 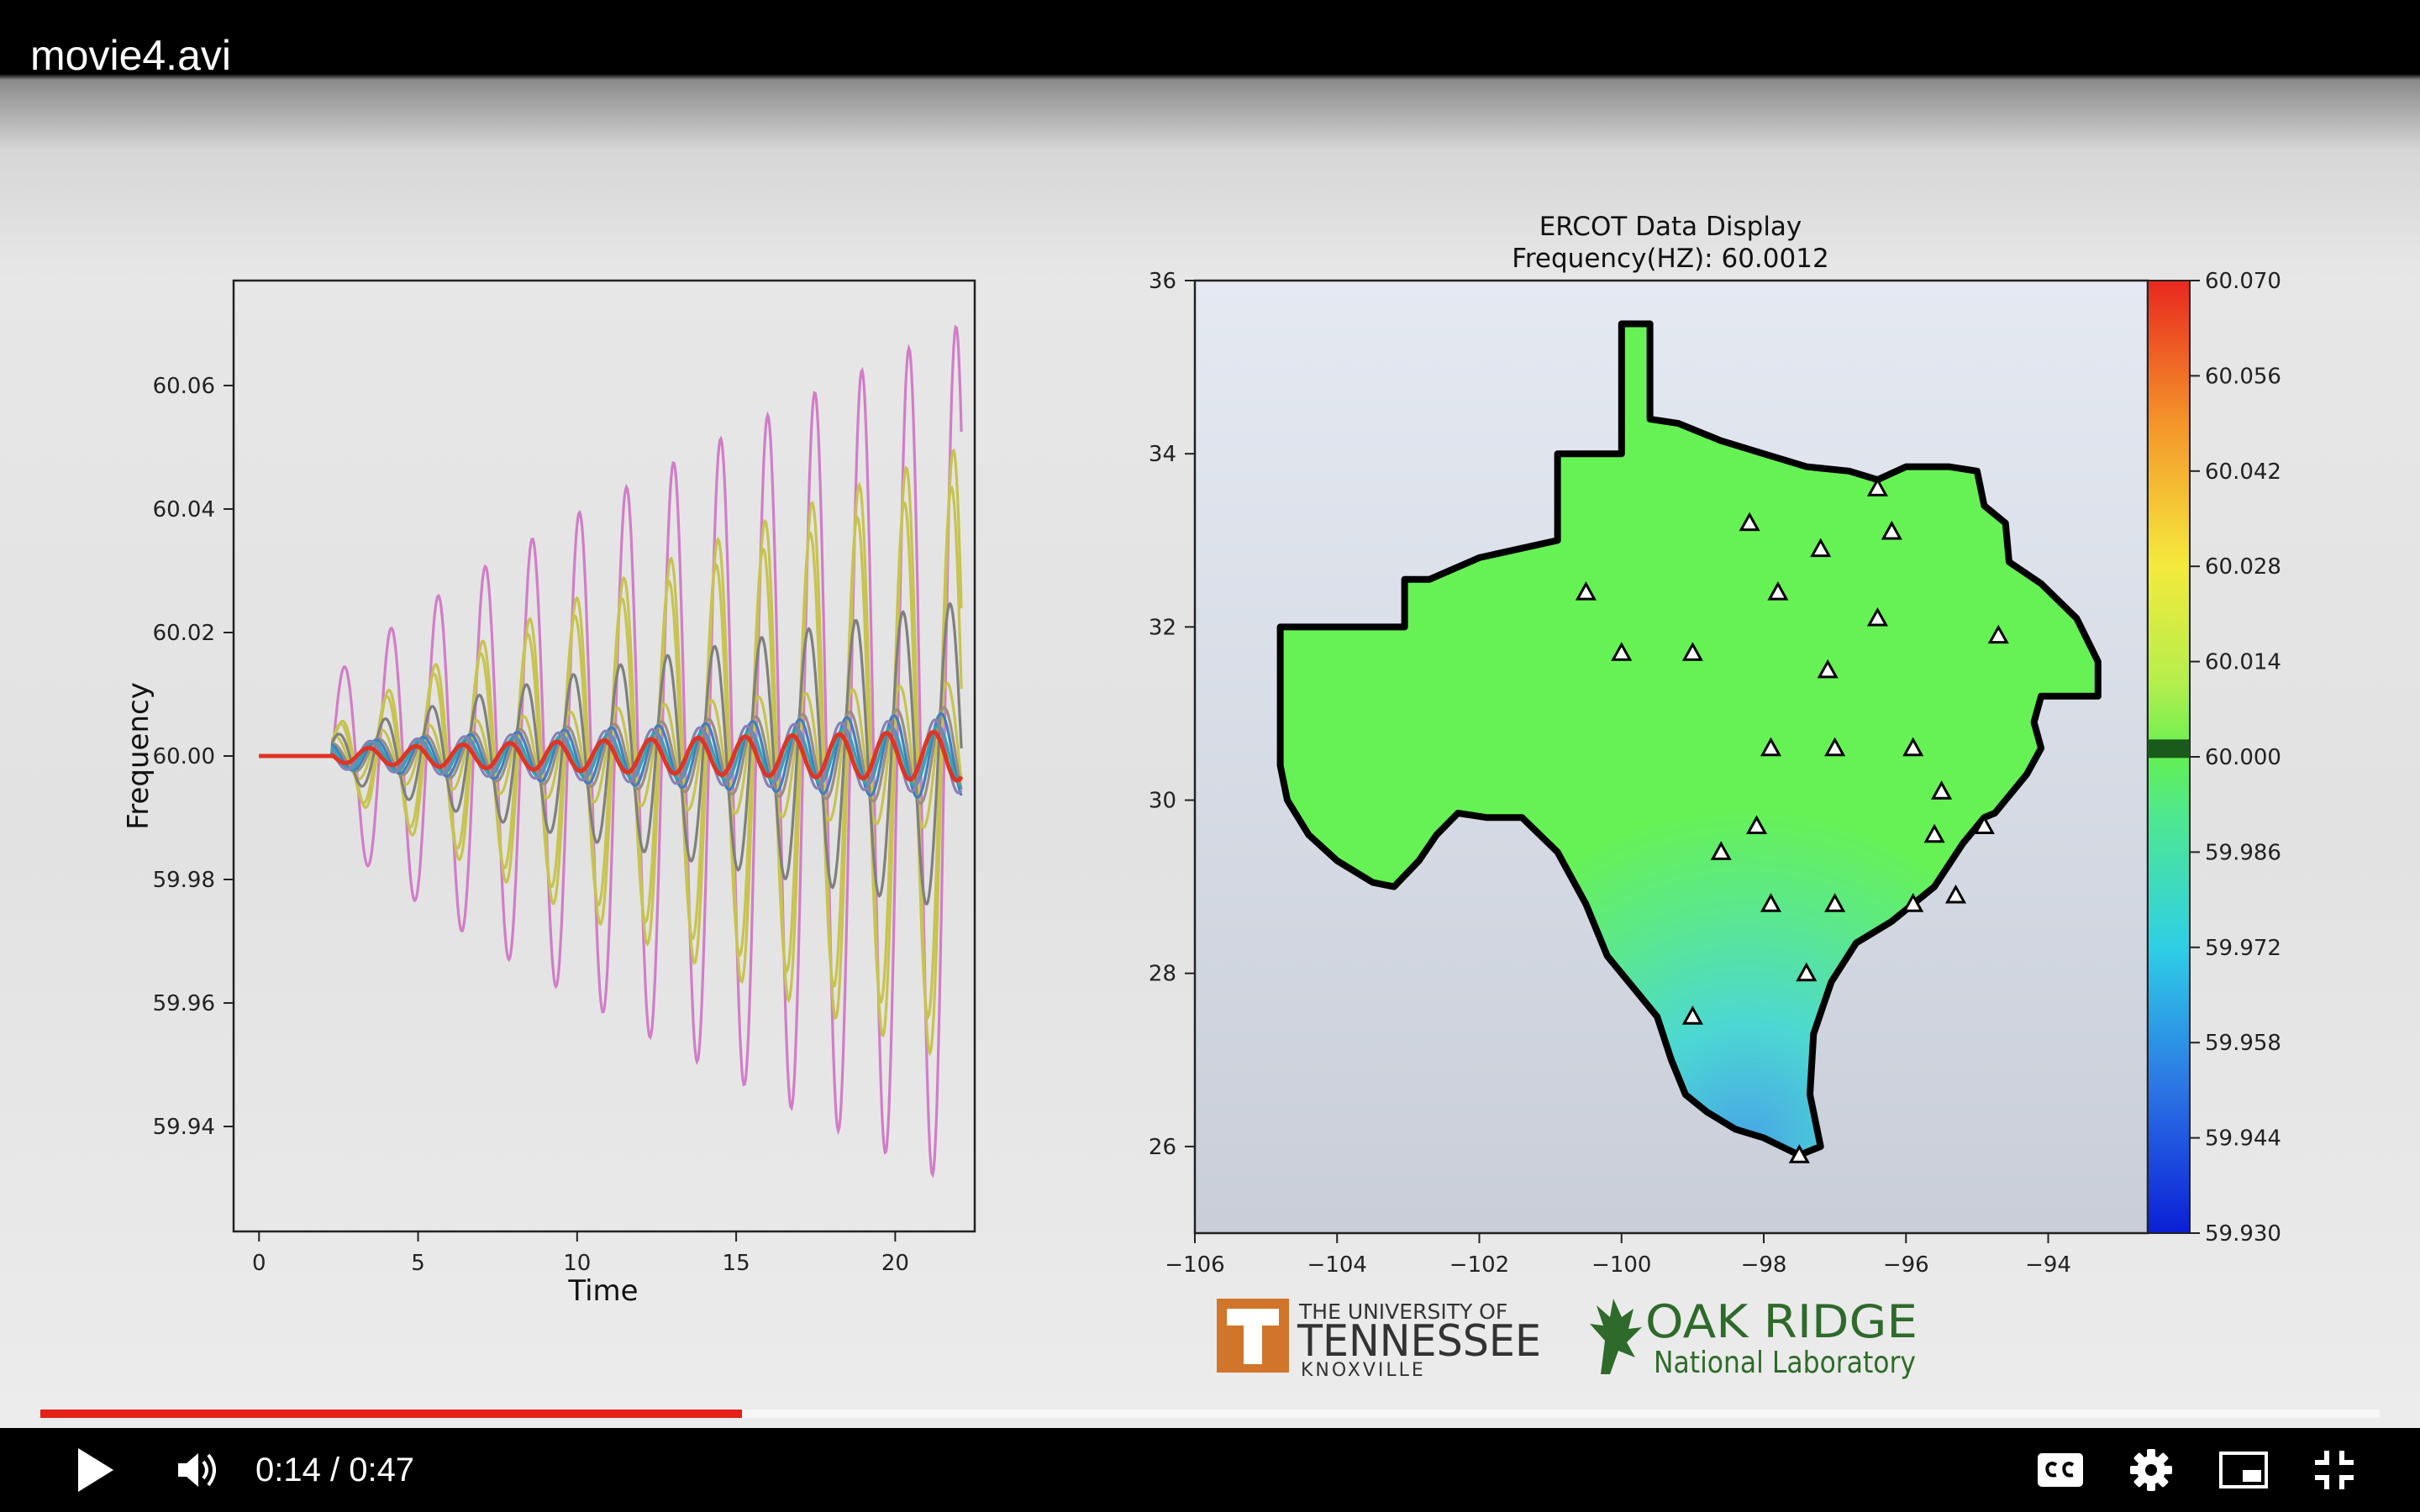 What do you see at coordinates (2243, 281) in the screenshot?
I see `colorbar-tick-label: 60.070` at bounding box center [2243, 281].